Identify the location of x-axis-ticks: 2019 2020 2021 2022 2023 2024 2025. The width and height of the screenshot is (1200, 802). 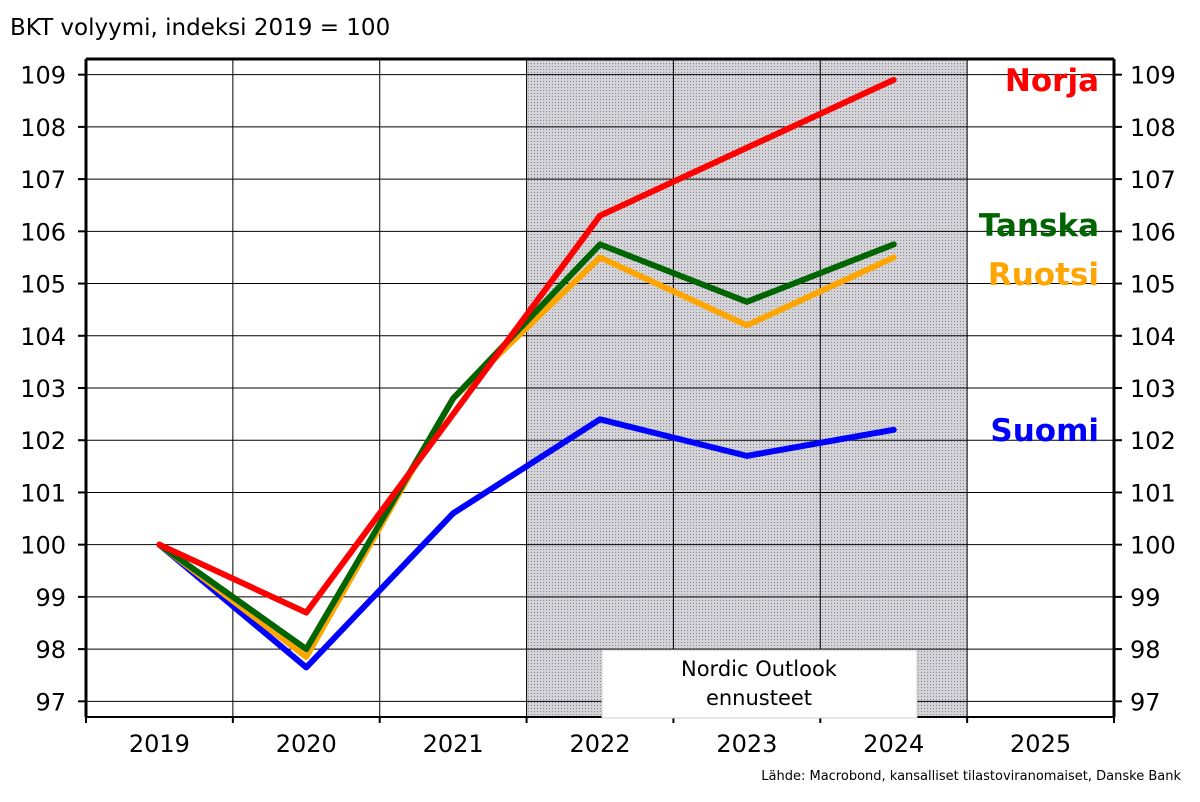
(600, 744).